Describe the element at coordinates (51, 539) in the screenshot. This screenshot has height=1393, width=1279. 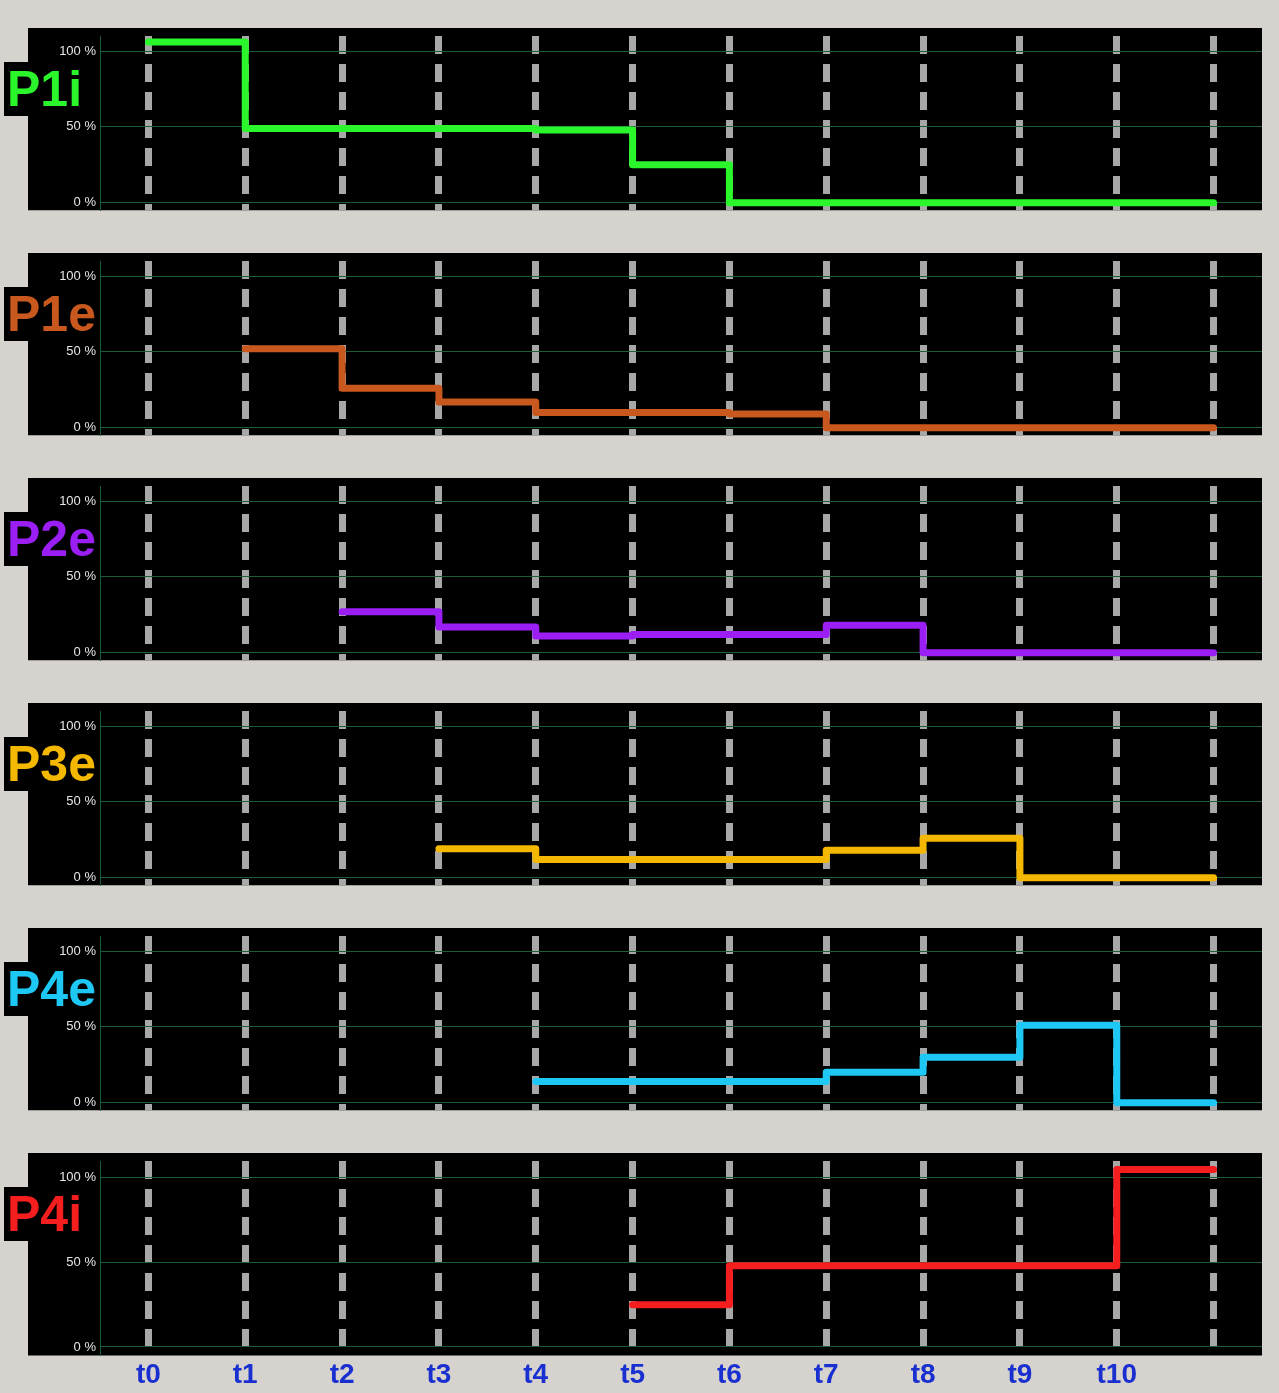
I see `text: P2e` at that location.